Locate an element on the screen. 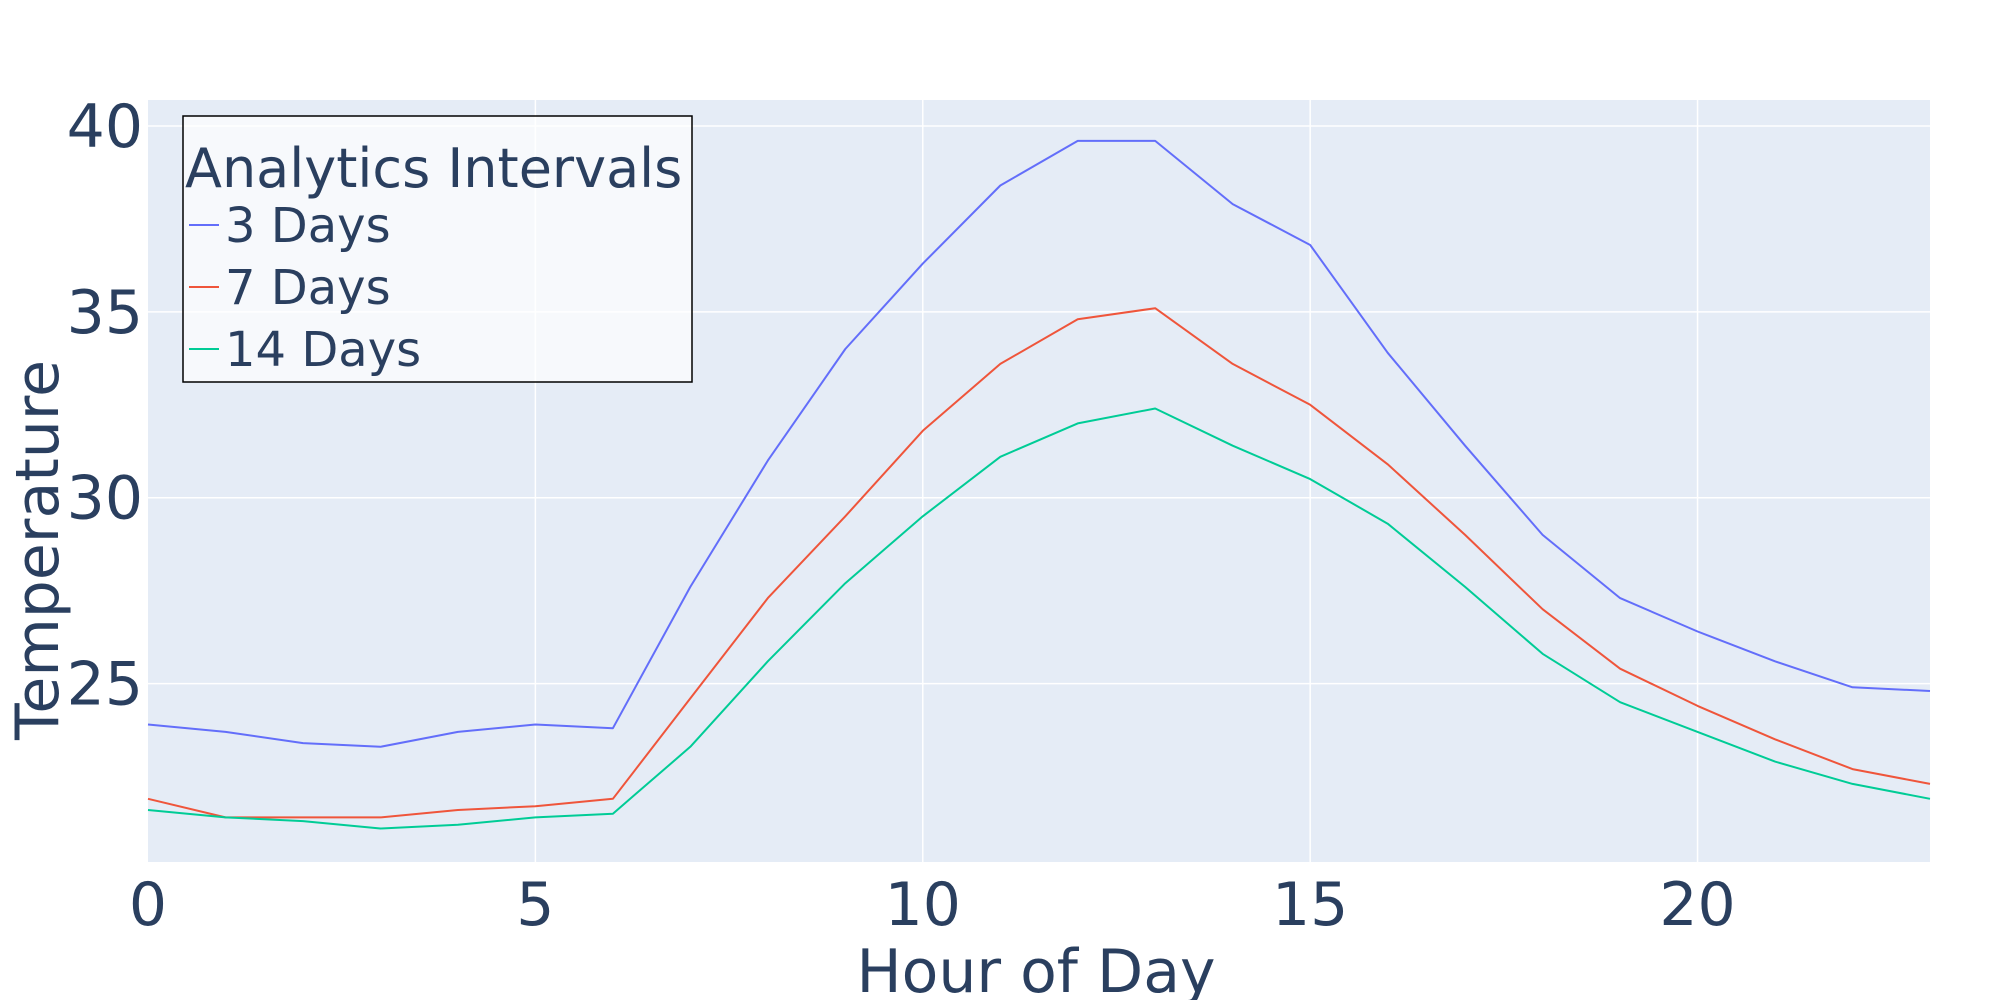  x-tick-label: 10 is located at coordinates (923, 905).